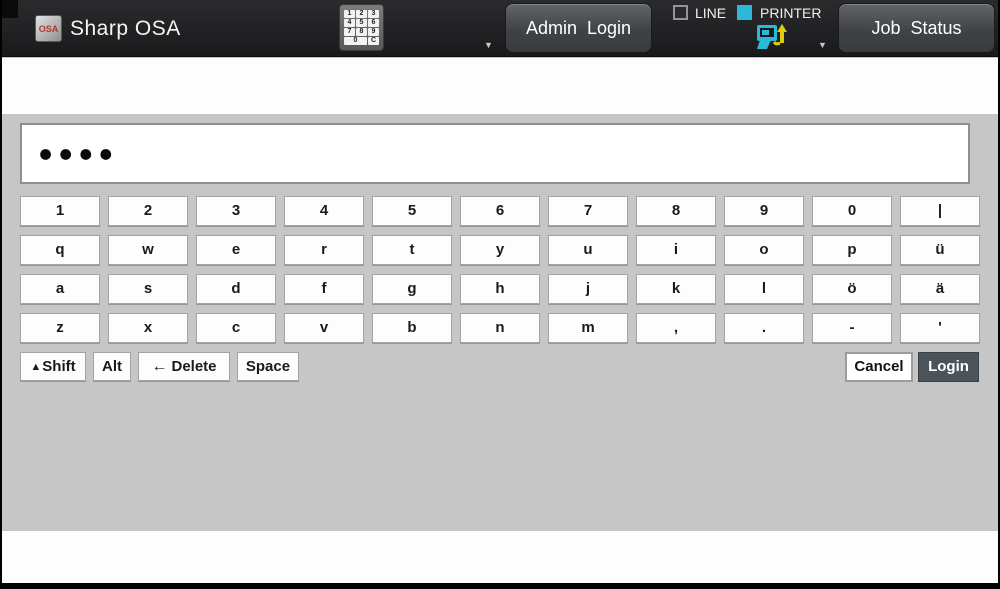 The width and height of the screenshot is (1000, 589). I want to click on key-x: x, so click(148, 328).